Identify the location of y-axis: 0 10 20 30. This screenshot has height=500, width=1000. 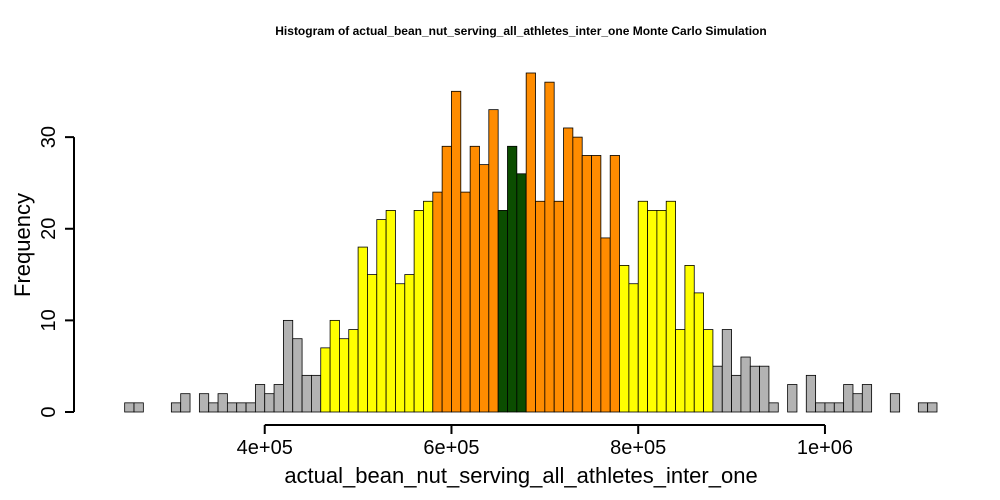
(56, 272).